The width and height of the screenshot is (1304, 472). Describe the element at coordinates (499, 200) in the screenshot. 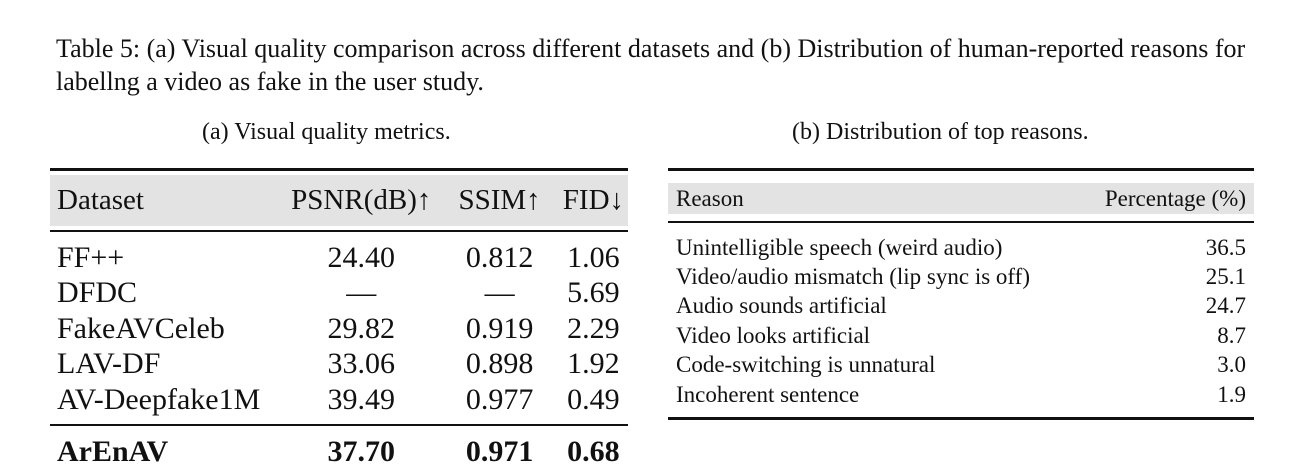

I see `header-ssim: SSIM↑` at that location.